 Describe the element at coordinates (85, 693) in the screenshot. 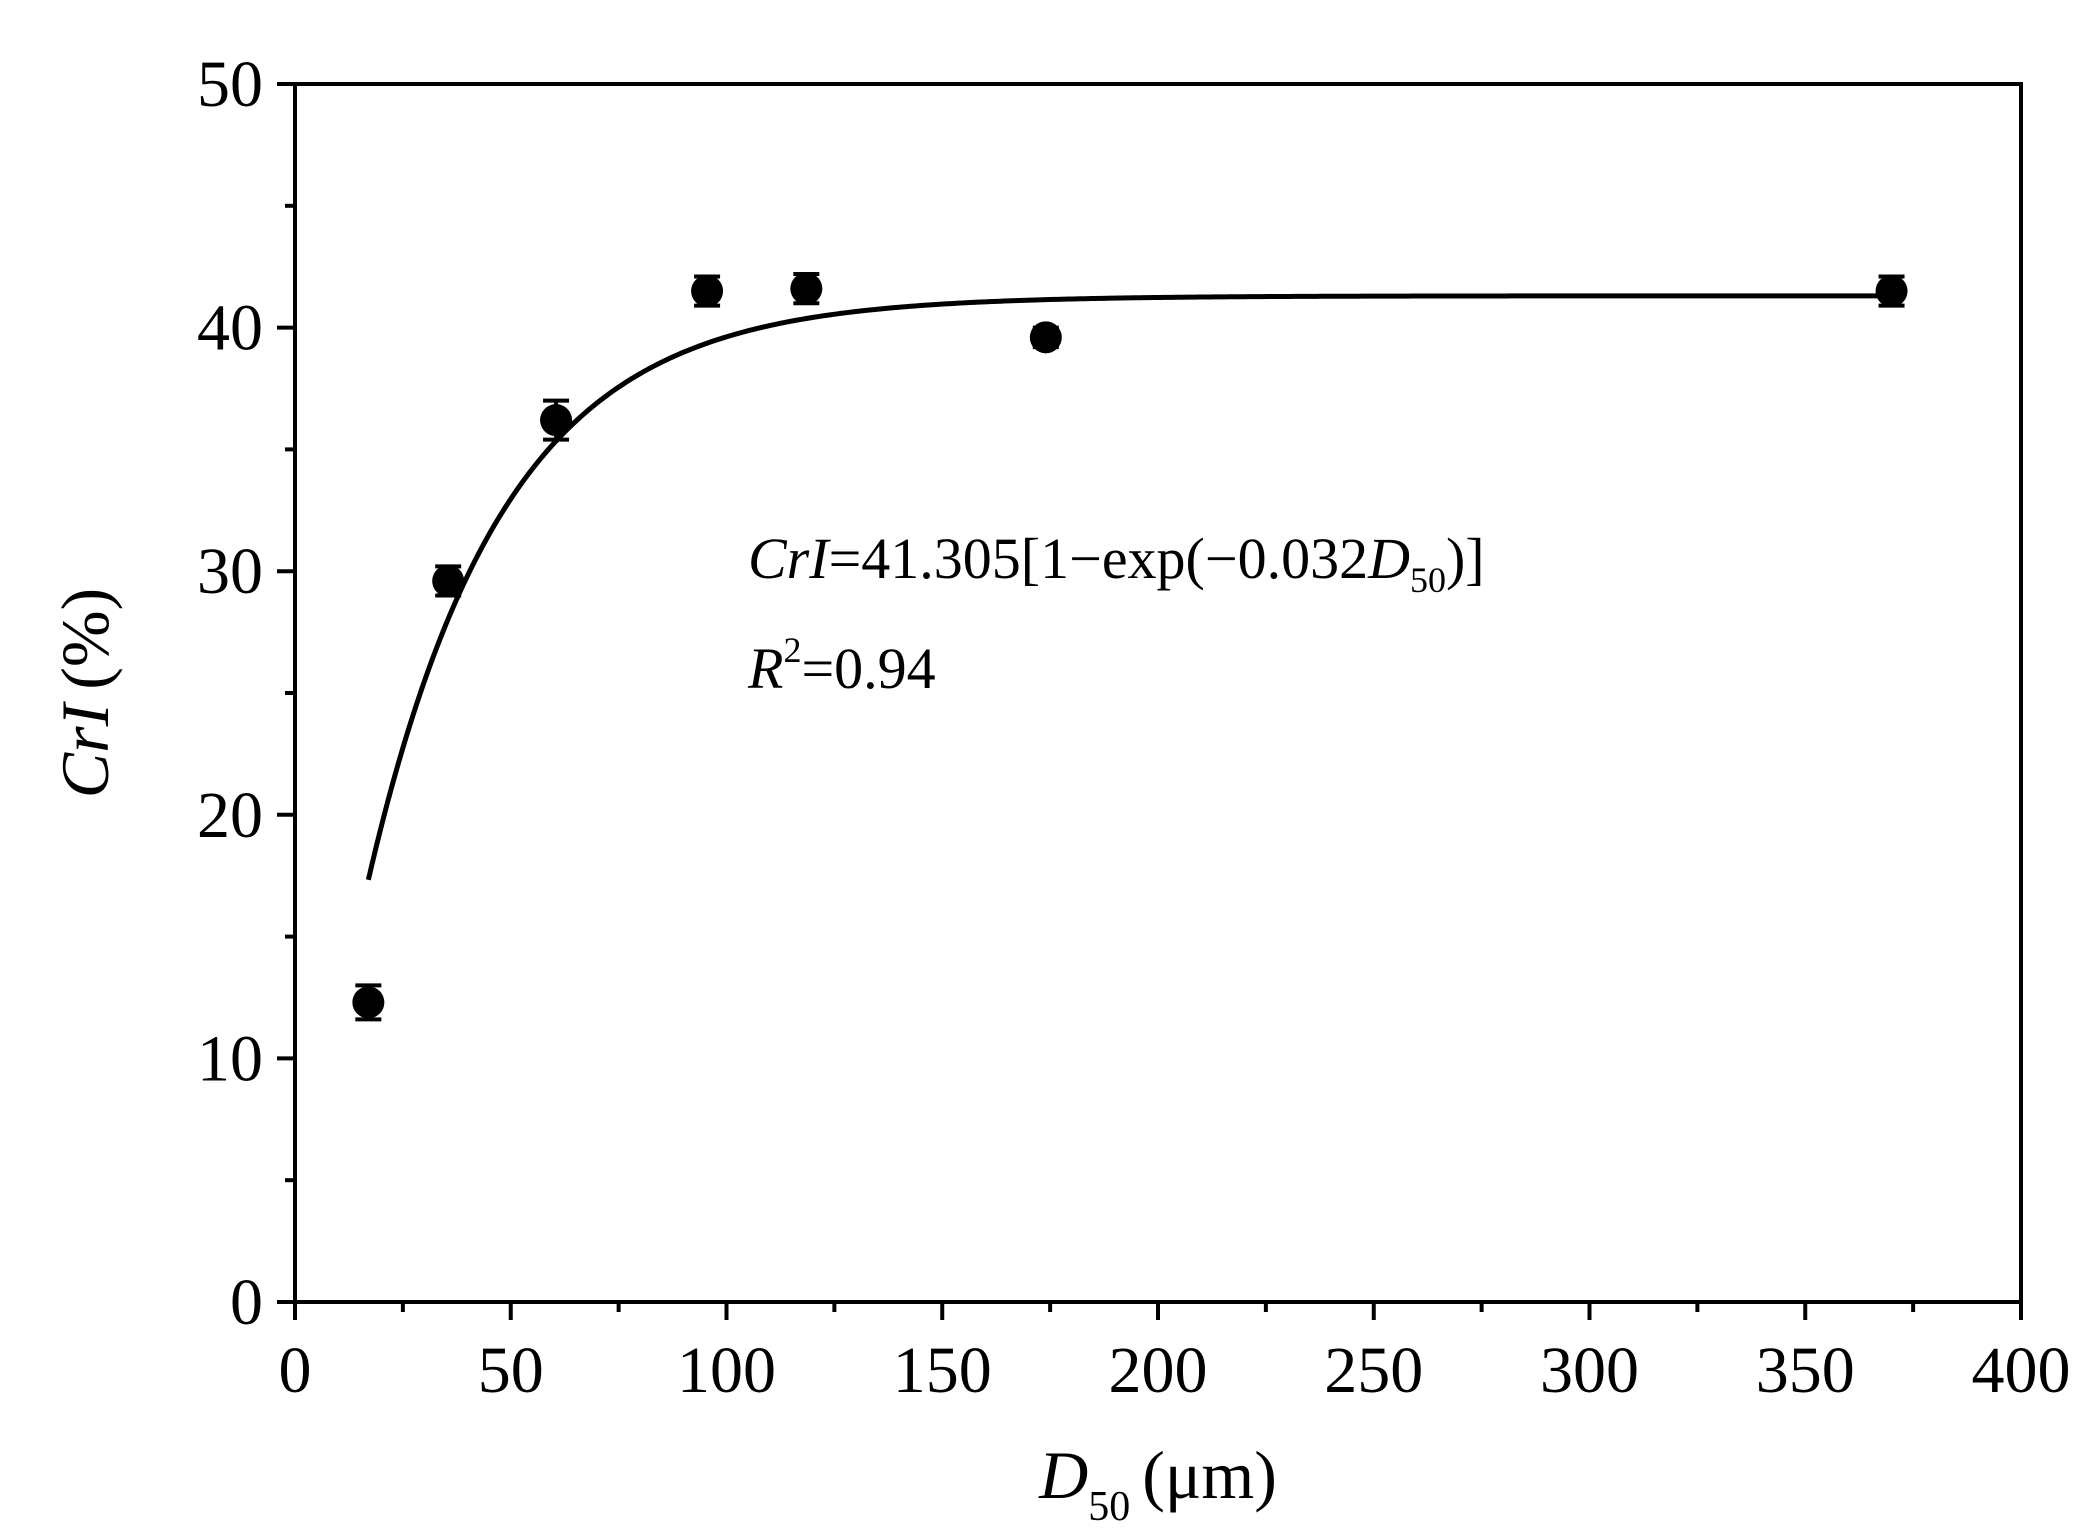

I see `y-axis-title: CrI(%)` at that location.